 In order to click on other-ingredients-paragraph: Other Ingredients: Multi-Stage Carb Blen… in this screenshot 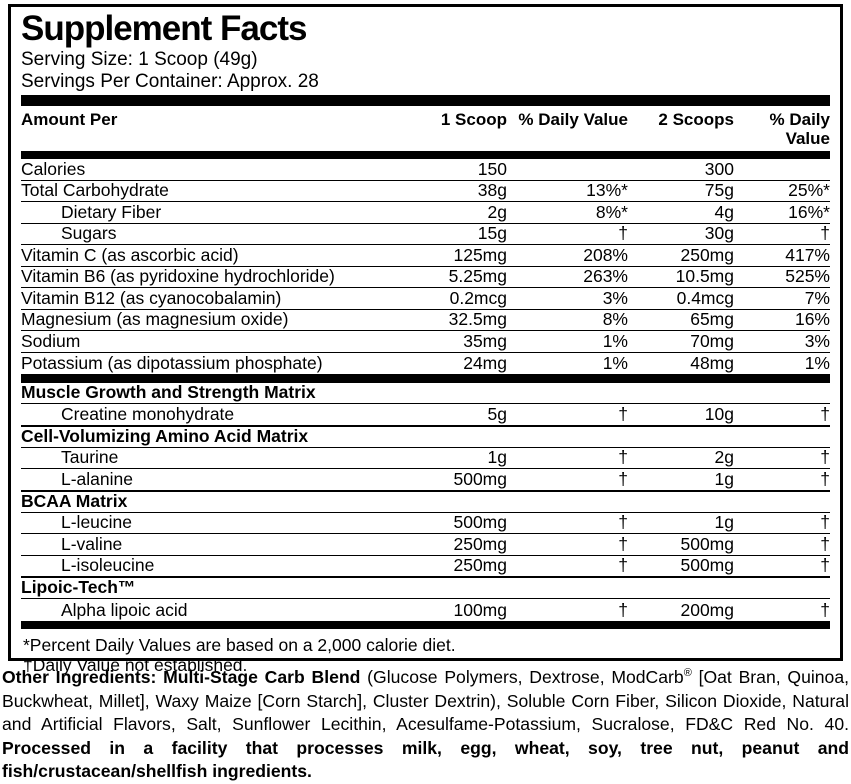, I will do `click(425, 725)`.